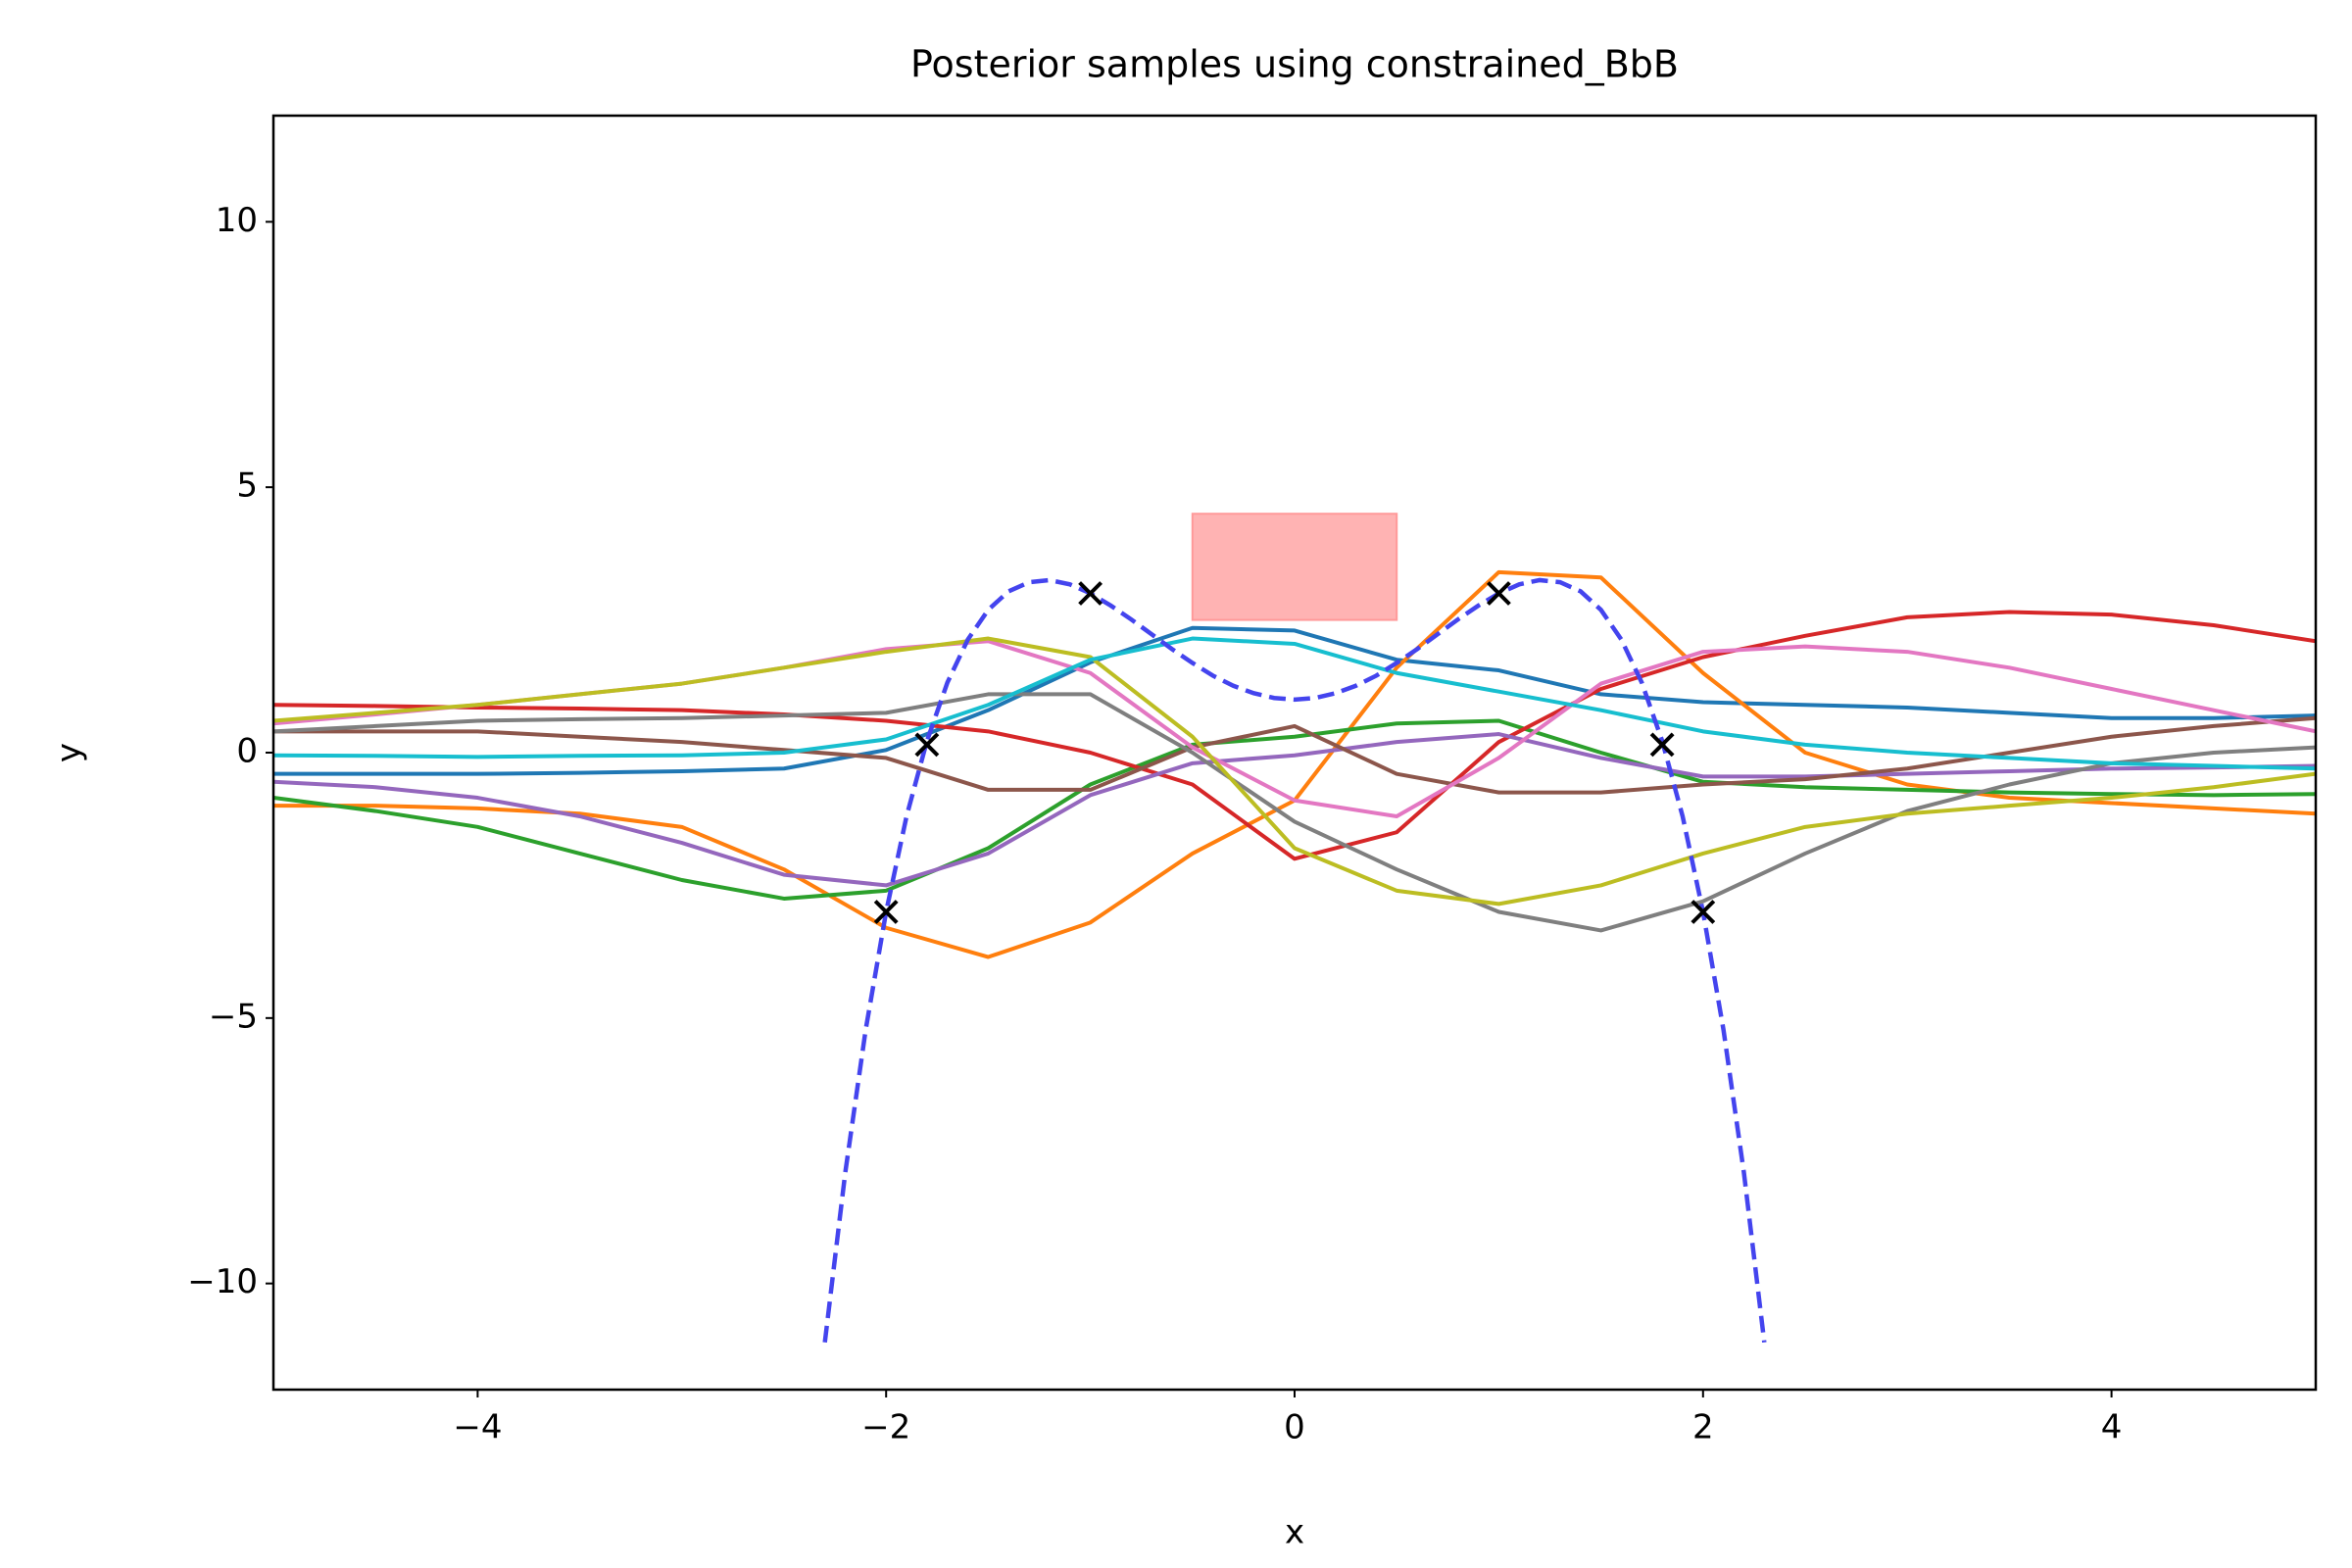 The width and height of the screenshot is (2352, 1568). What do you see at coordinates (233, 1016) in the screenshot?
I see `y-tick-label: −5` at bounding box center [233, 1016].